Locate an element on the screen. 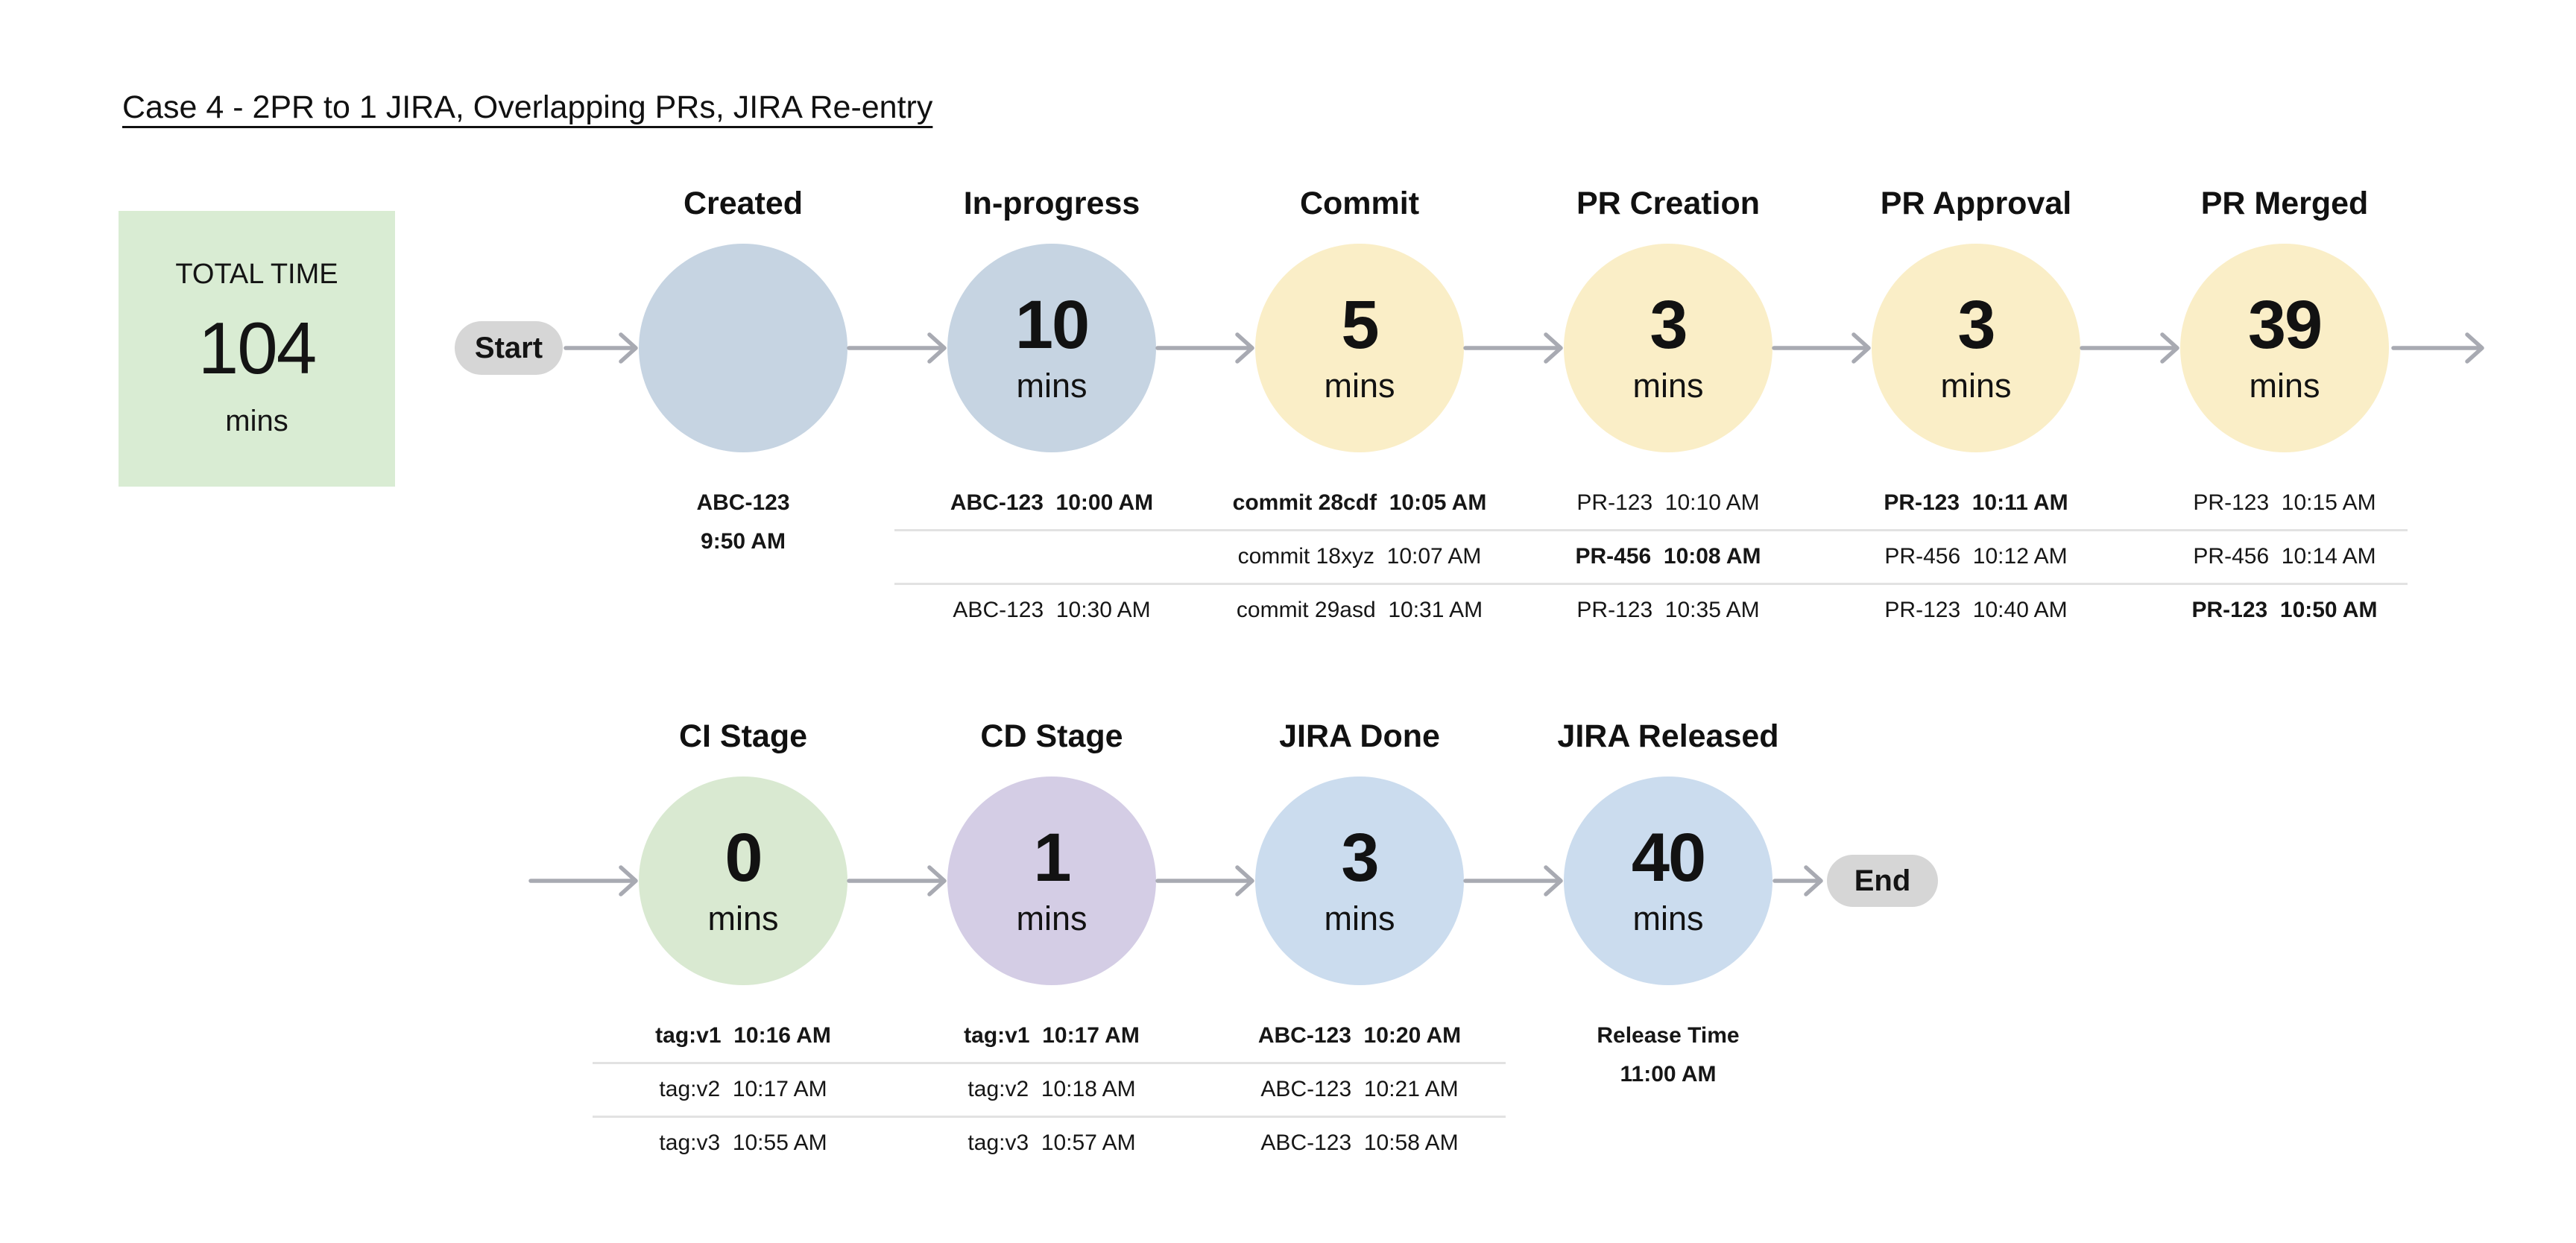 The width and height of the screenshot is (2576, 1243). total-time-card: TOTAL TIME 104 mins is located at coordinates (257, 349).